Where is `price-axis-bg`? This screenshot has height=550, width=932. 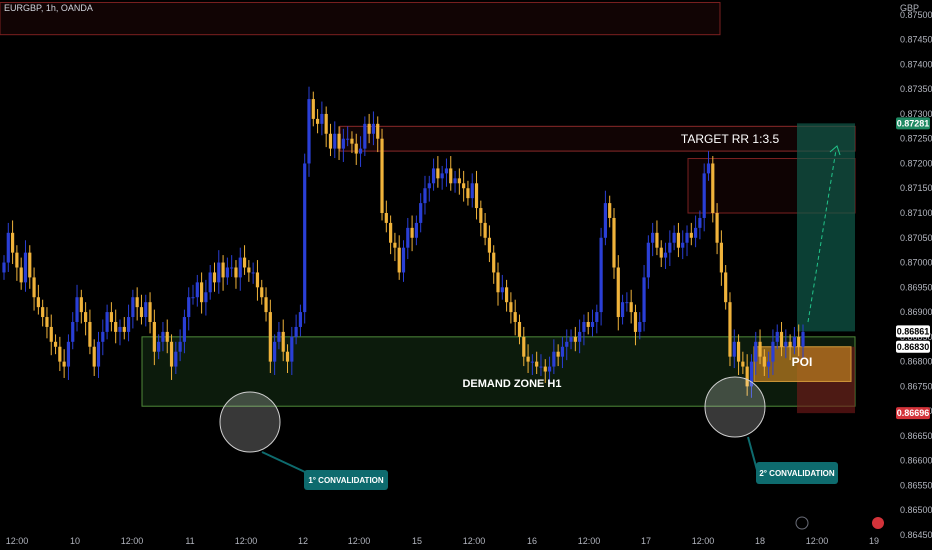 price-axis-bg is located at coordinates (900, 275).